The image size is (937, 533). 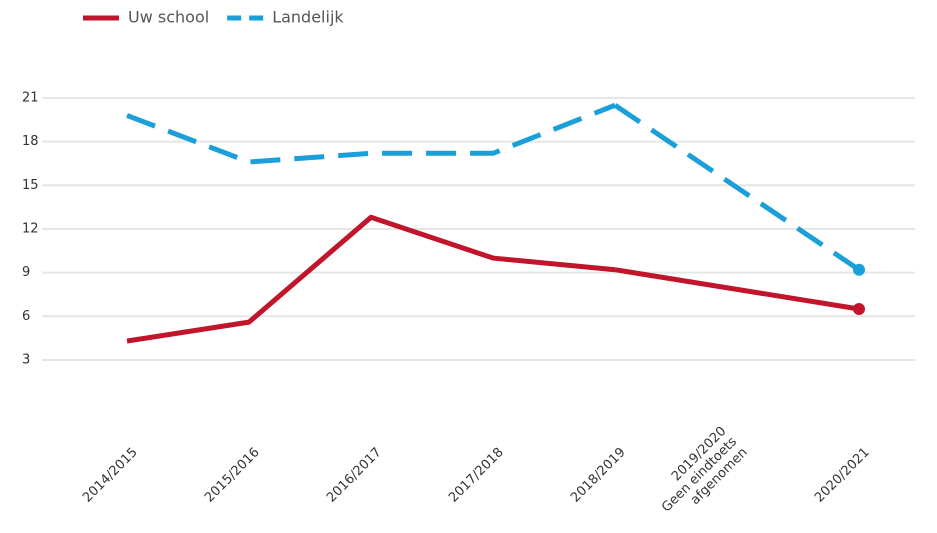 What do you see at coordinates (26, 272) in the screenshot?
I see `y-tick-label: 9` at bounding box center [26, 272].